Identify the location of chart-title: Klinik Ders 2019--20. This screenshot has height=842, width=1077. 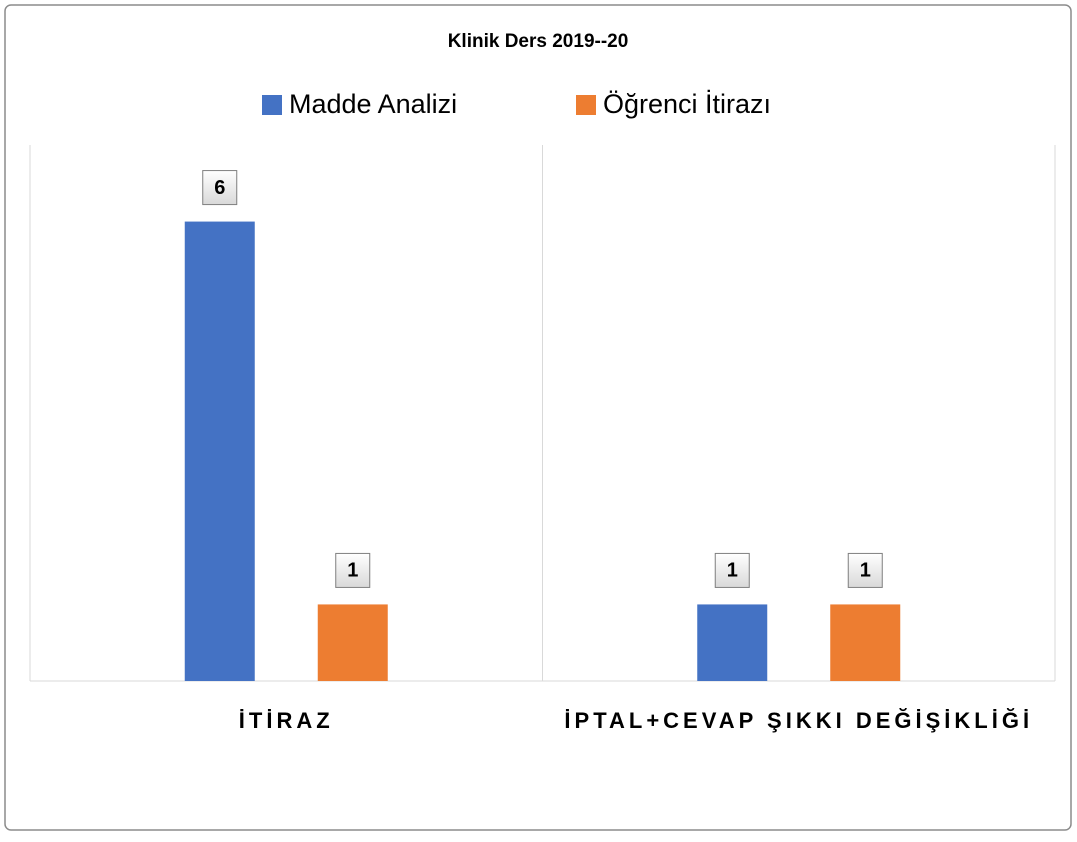
(538, 41).